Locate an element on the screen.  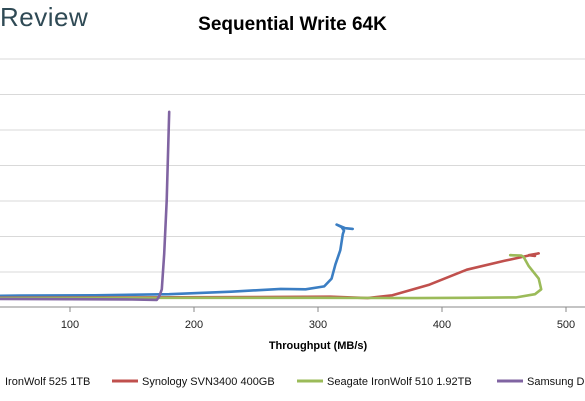
x-tick-marks is located at coordinates (318, 309).